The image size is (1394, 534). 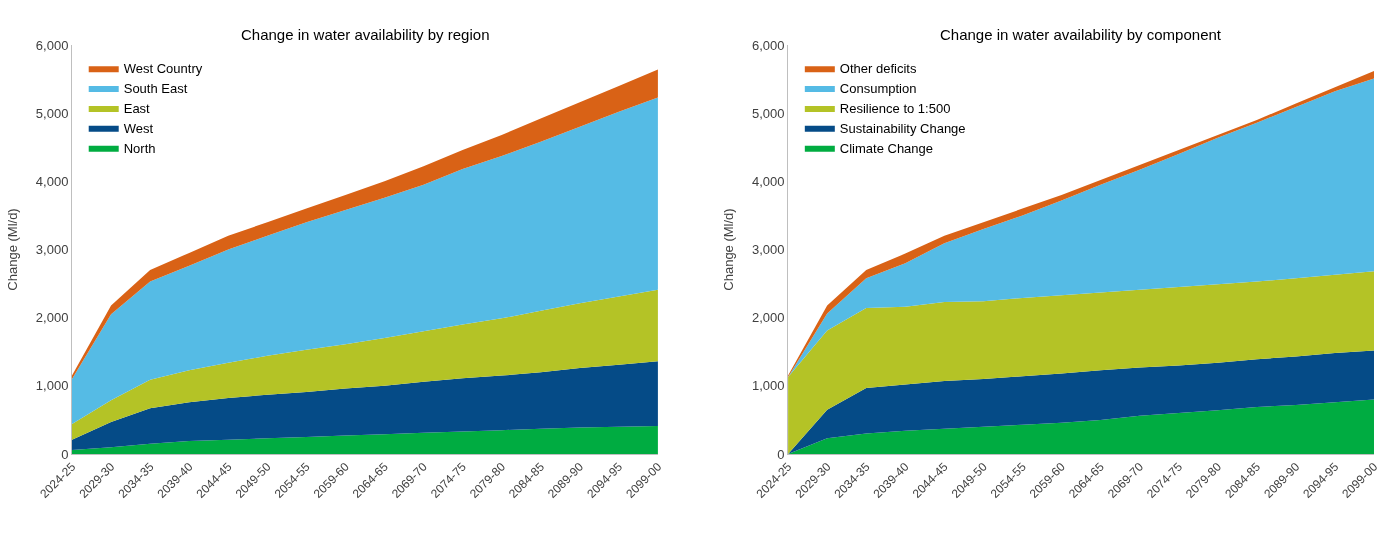 What do you see at coordinates (902, 128) in the screenshot?
I see `legend-label: Sustainability Change` at bounding box center [902, 128].